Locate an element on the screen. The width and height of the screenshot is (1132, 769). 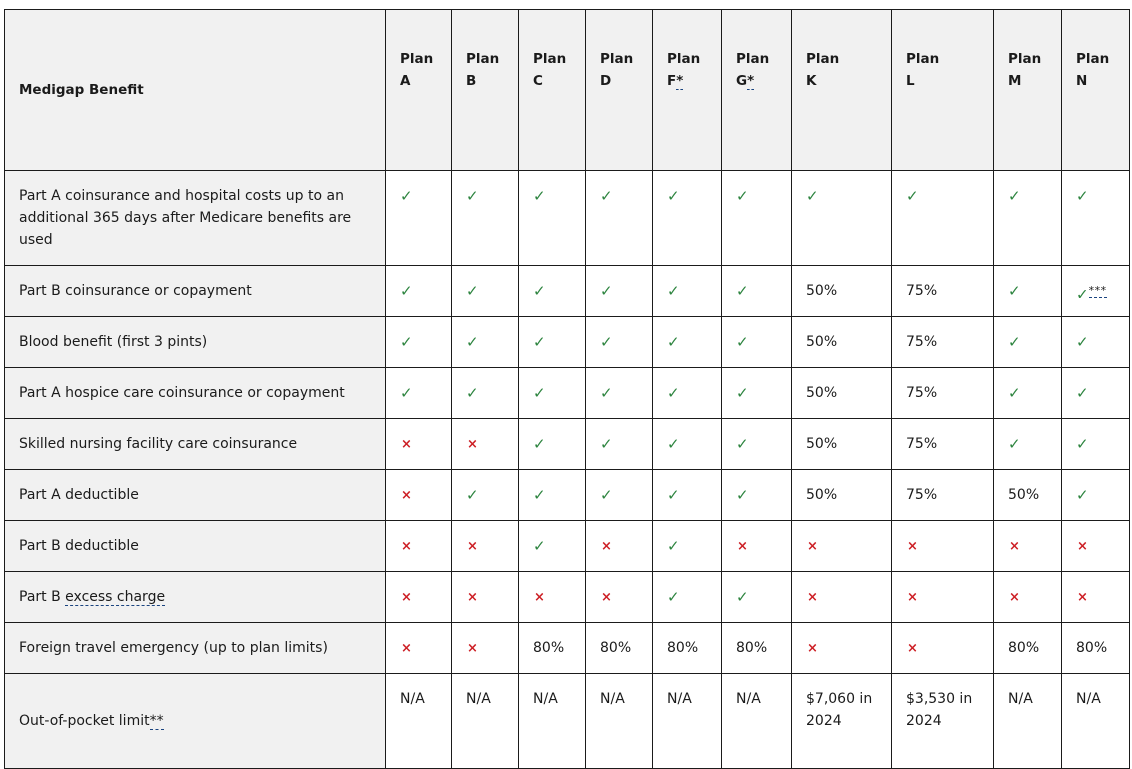
coverage-value: $3,530 in 2024 is located at coordinates (939, 710).